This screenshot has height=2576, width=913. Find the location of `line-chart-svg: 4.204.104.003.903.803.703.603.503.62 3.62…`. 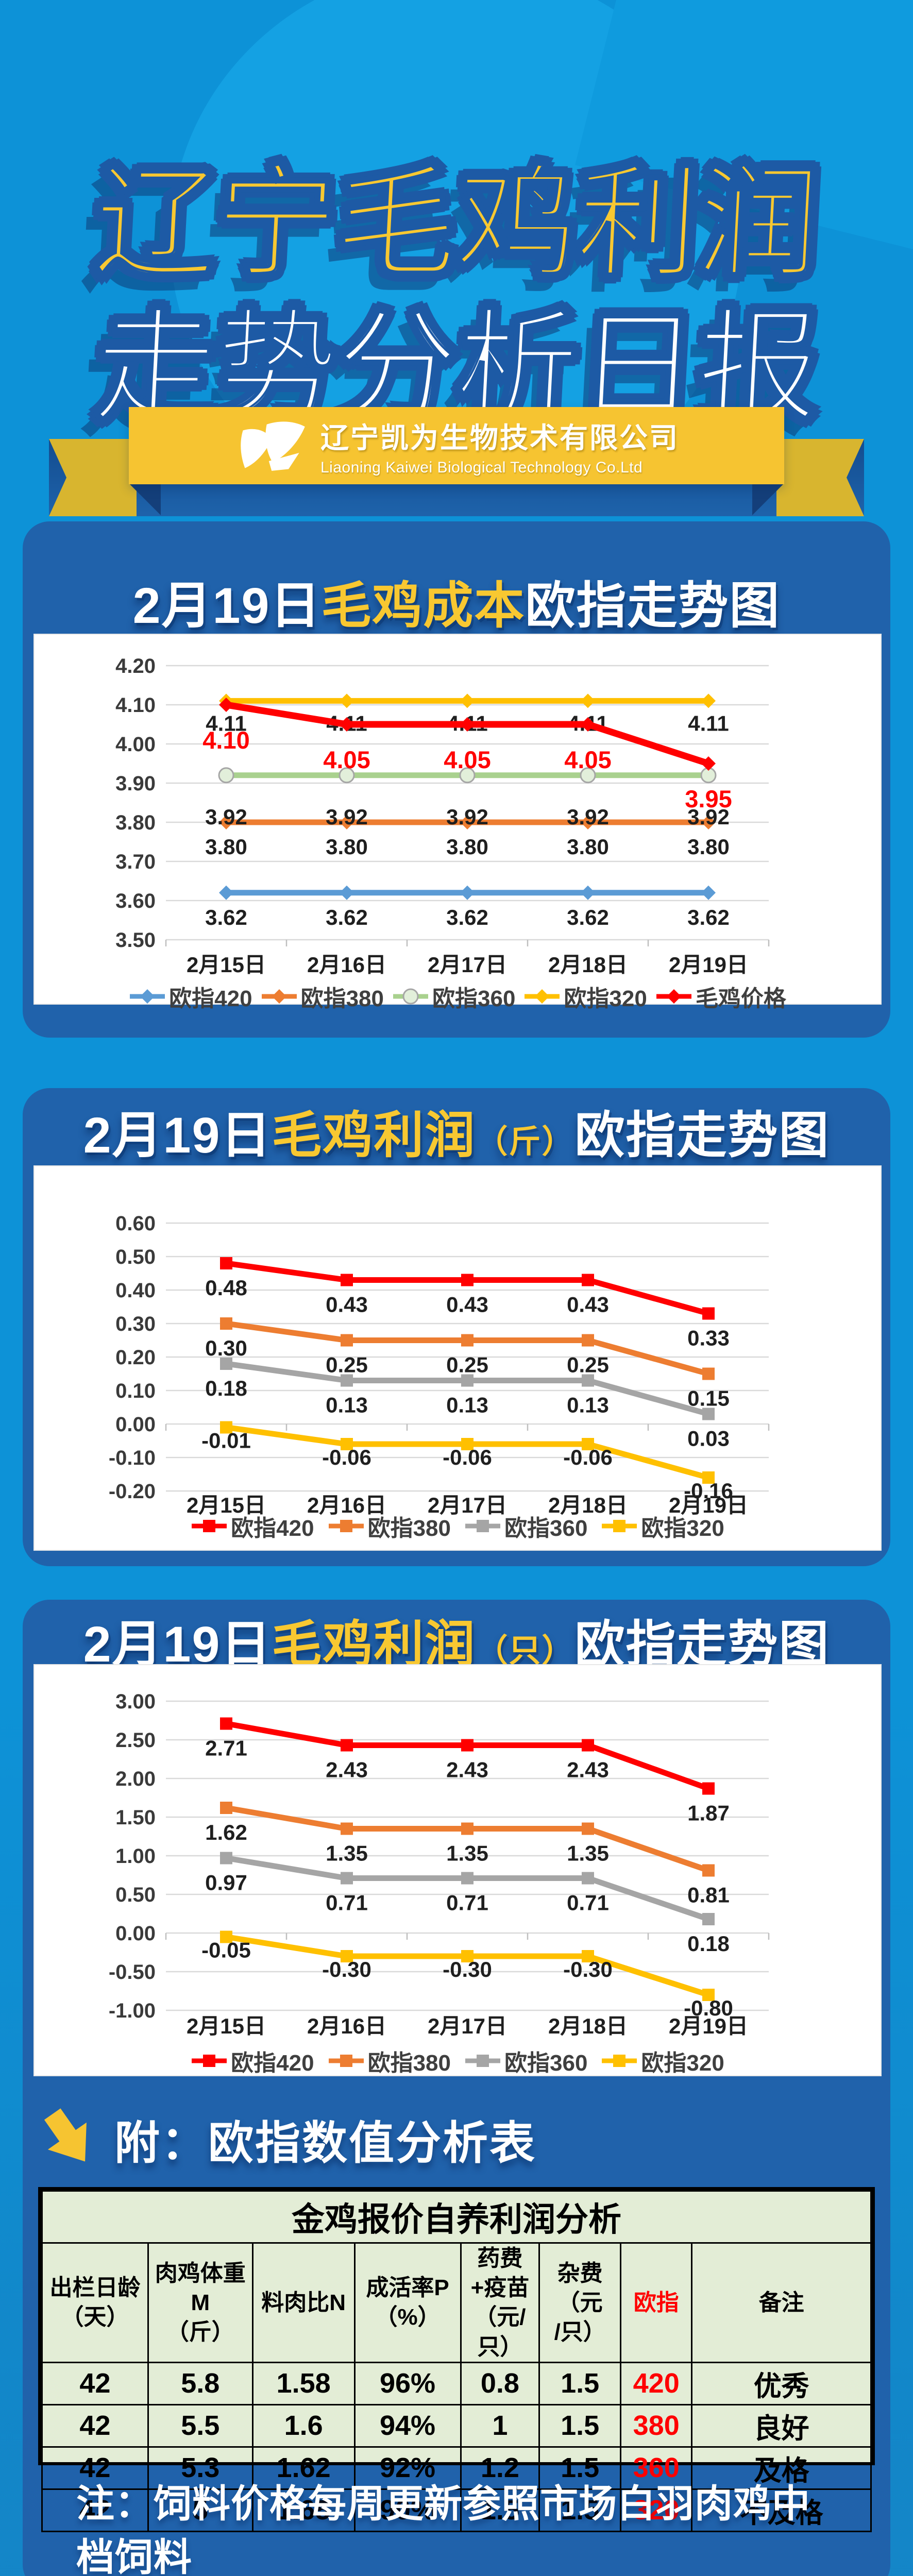

line-chart-svg: 4.204.104.003.903.803.703.603.503.62 3.62… is located at coordinates (443, 816).